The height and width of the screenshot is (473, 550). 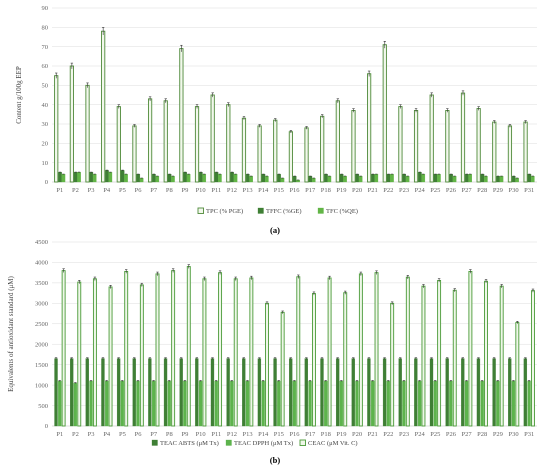 I want to click on chart-a-legend: TPC (% PGE) TFFC (%GE) TFC (%QE), so click(x=277, y=211).